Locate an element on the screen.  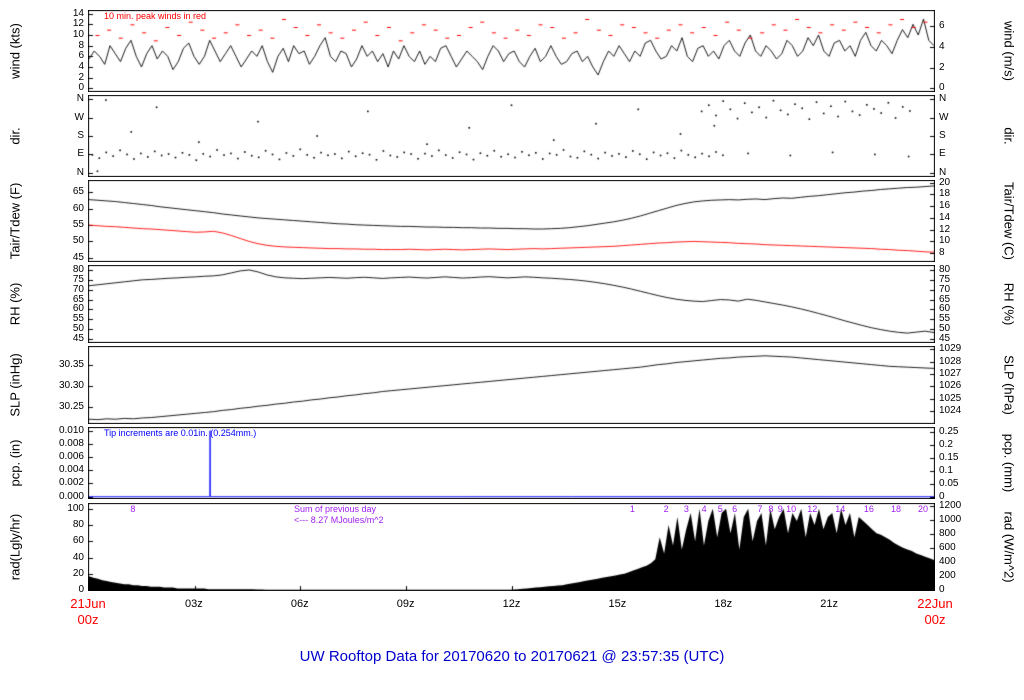
y-tick-label: 0.15 is located at coordinates (949, 457).